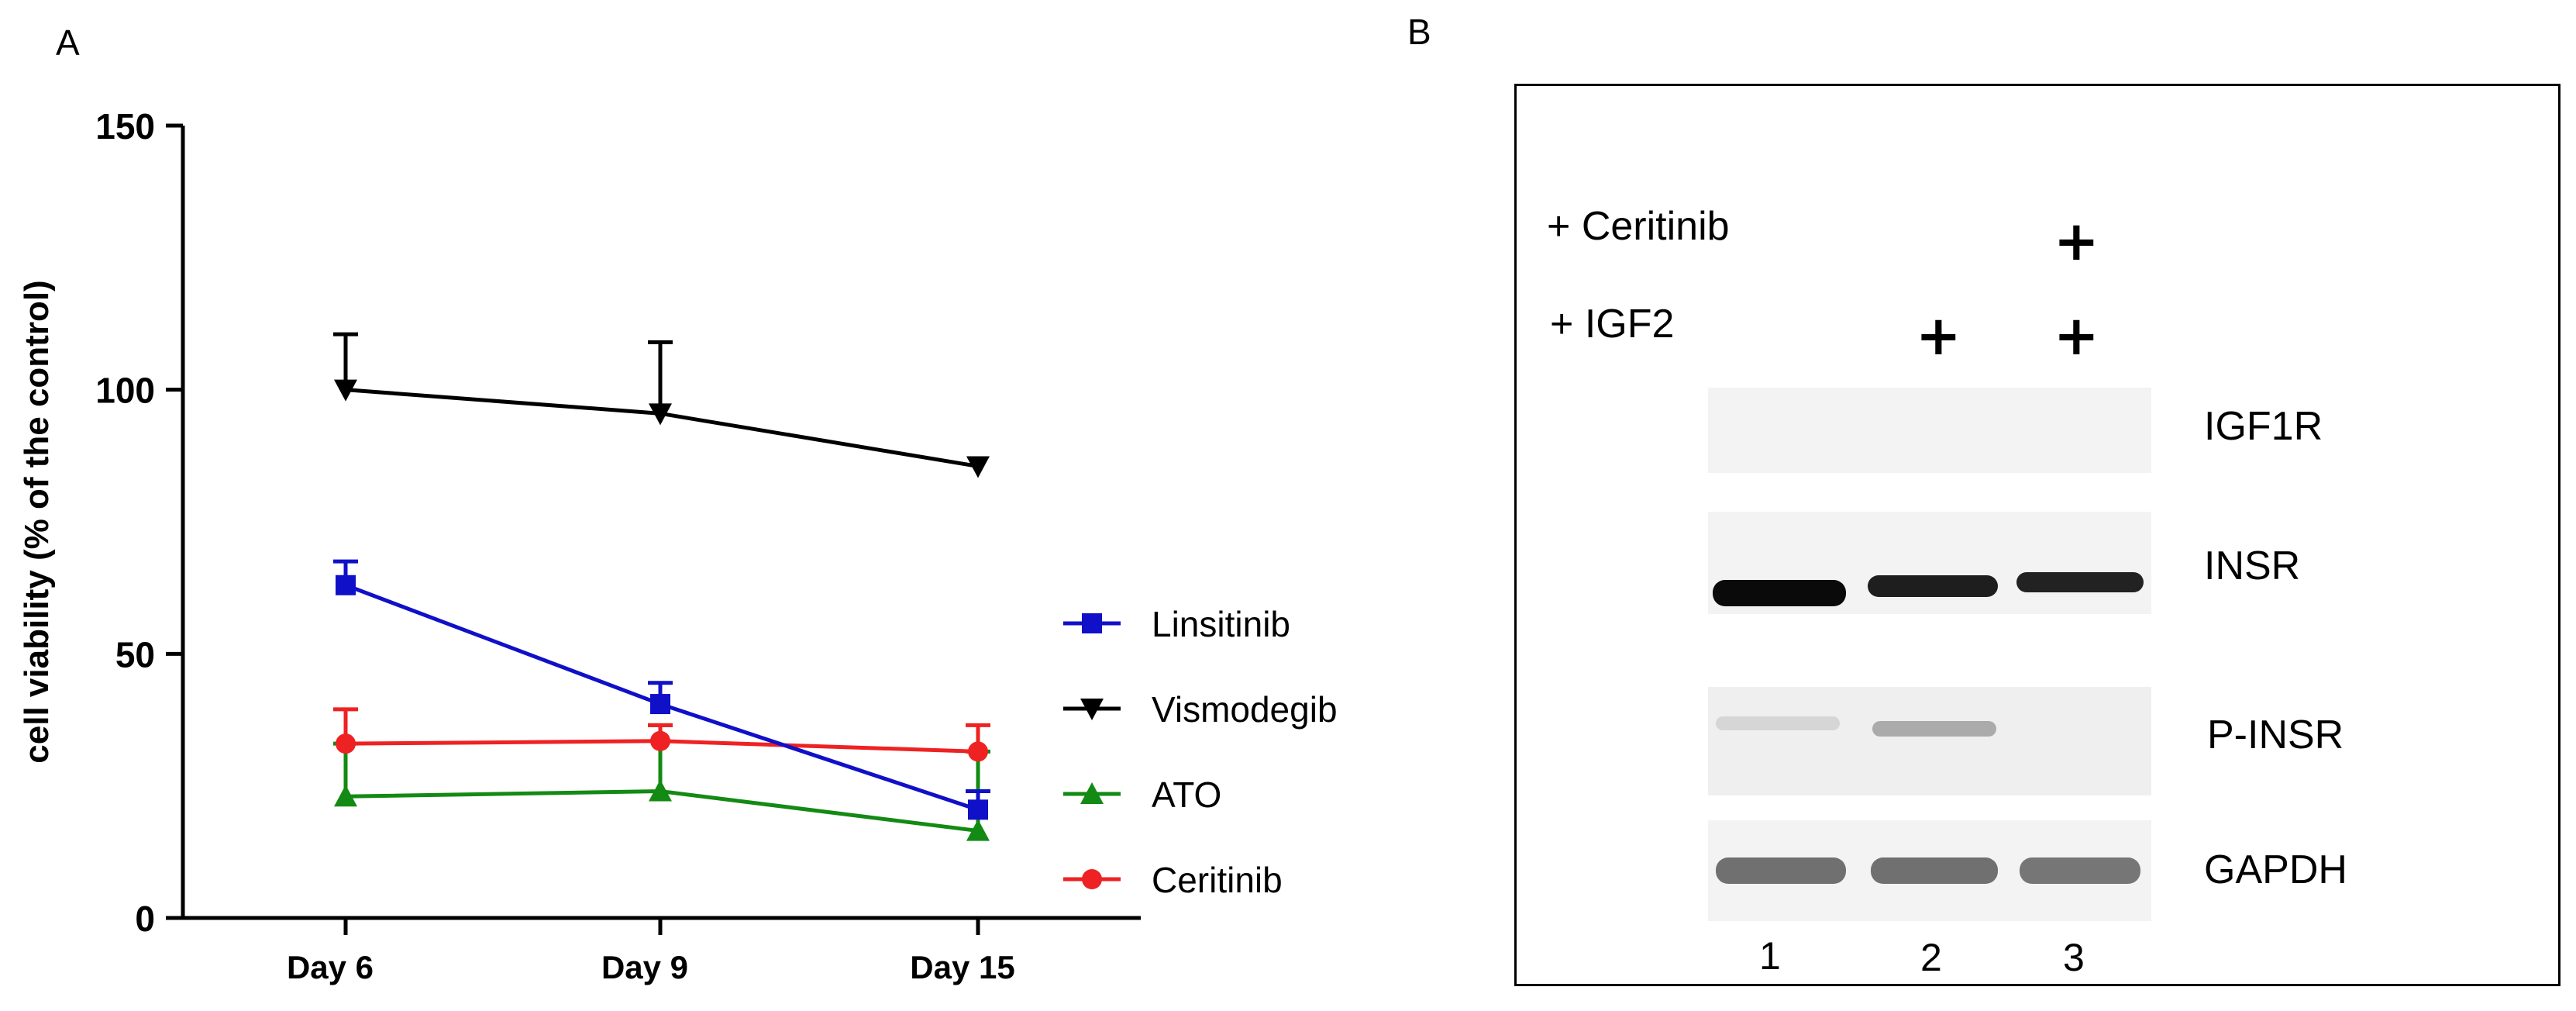  I want to click on legend-label-ceritinib: Ceritinib, so click(1217, 880).